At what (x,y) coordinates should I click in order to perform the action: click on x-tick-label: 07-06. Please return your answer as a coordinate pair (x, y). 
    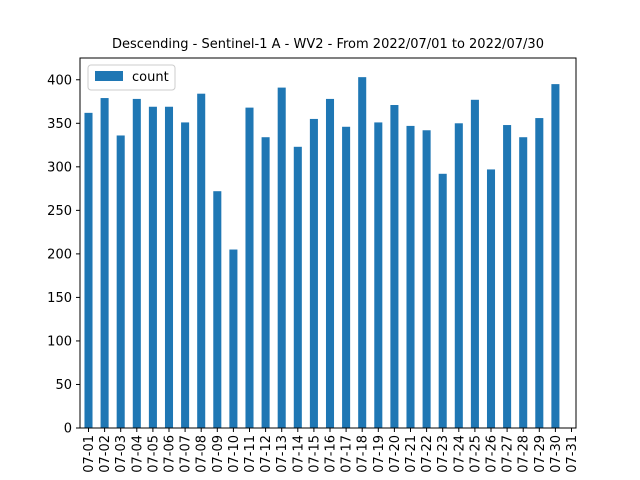
    Looking at the image, I should click on (170, 454).